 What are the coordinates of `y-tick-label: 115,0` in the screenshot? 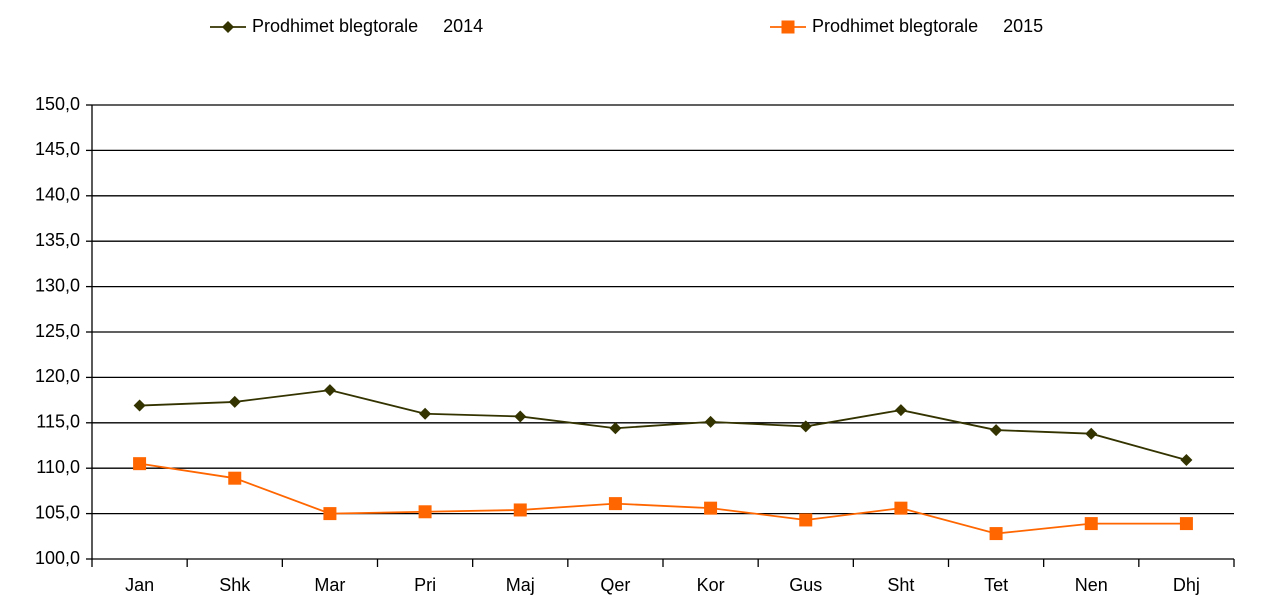 It's located at (58, 422).